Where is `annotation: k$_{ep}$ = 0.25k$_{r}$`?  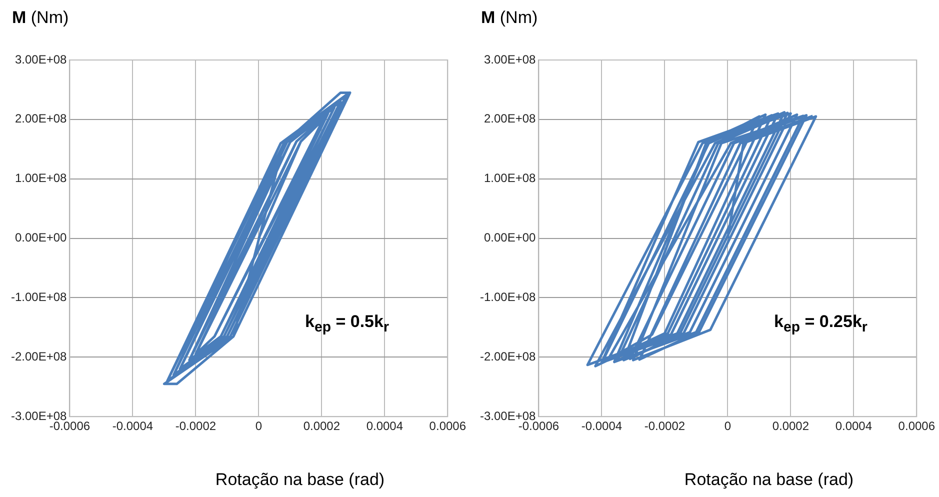
annotation: k$_{ep}$ = 0.25k$_{r}$ is located at coordinates (821, 324).